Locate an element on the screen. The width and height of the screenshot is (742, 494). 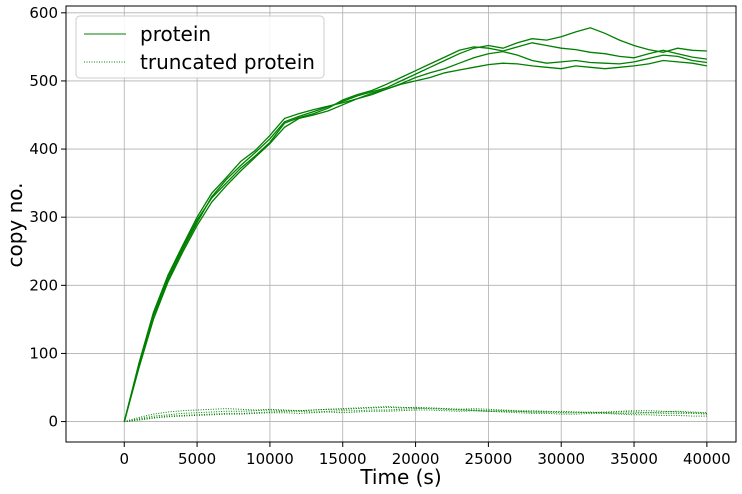
y-tick-label: 400 is located at coordinates (43, 149).